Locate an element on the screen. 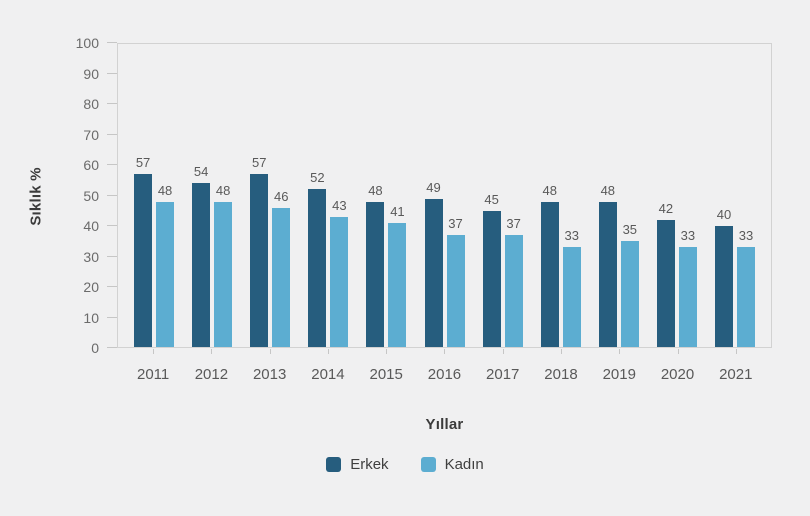 This screenshot has width=810, height=516. y-tick-label: 80 is located at coordinates (91, 104).